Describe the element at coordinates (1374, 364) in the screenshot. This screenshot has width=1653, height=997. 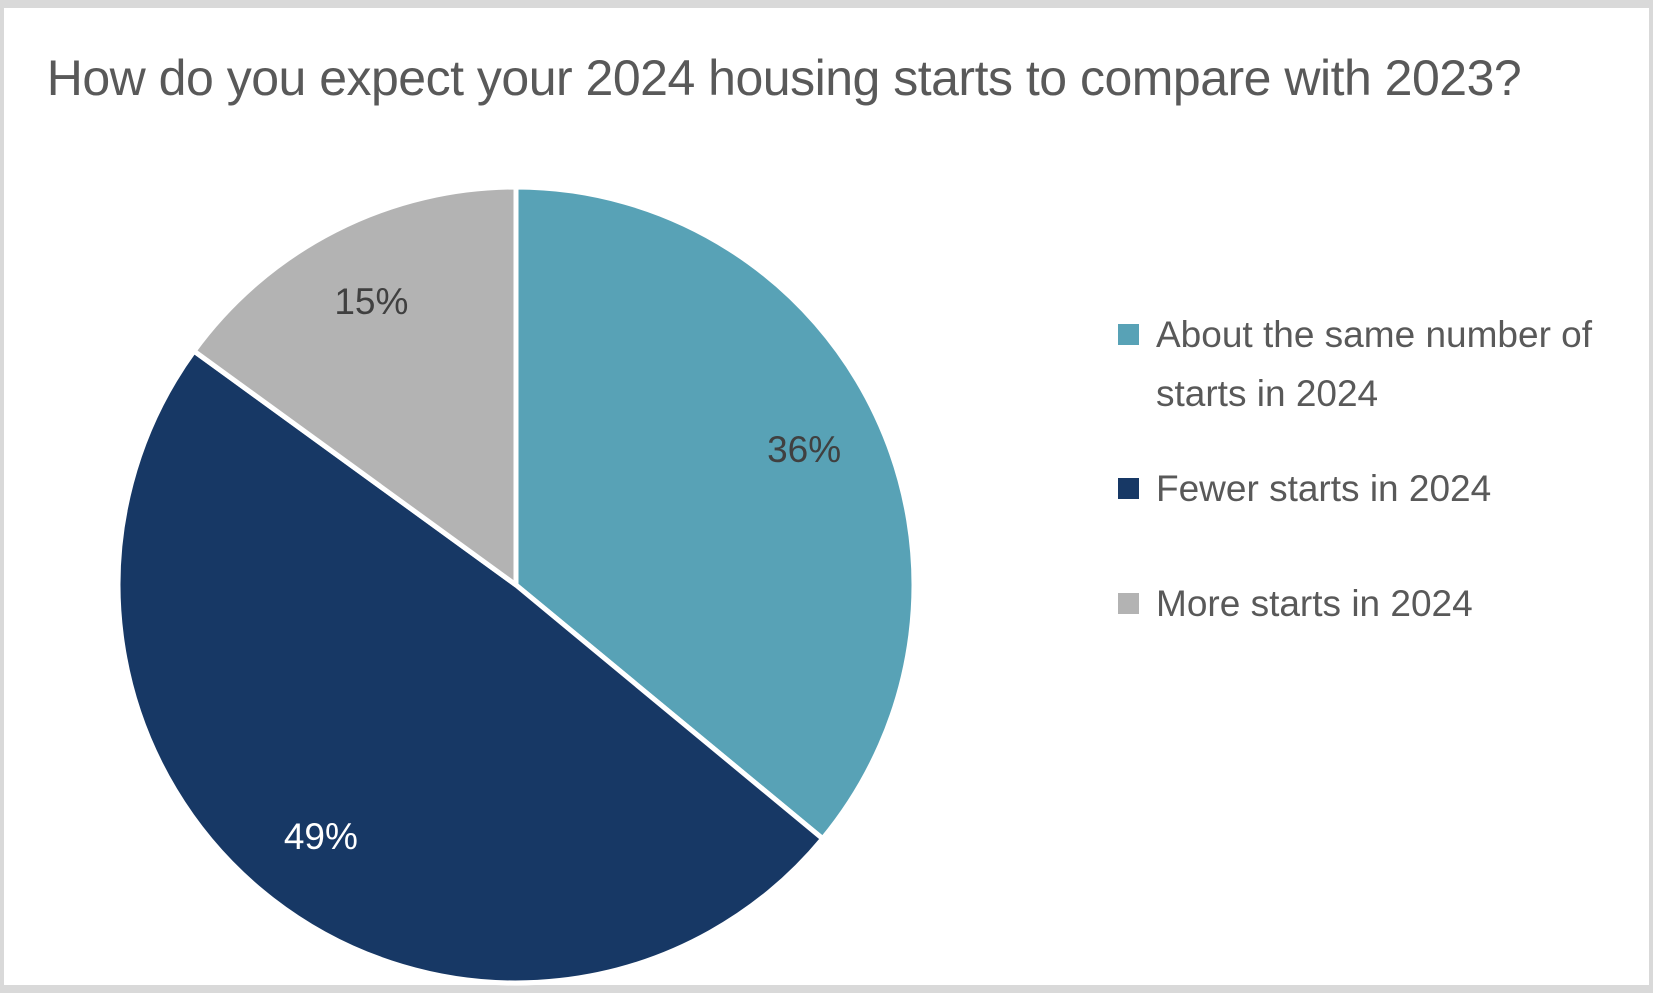
I see `legend-item-label: About the same number of starts in 2024` at that location.